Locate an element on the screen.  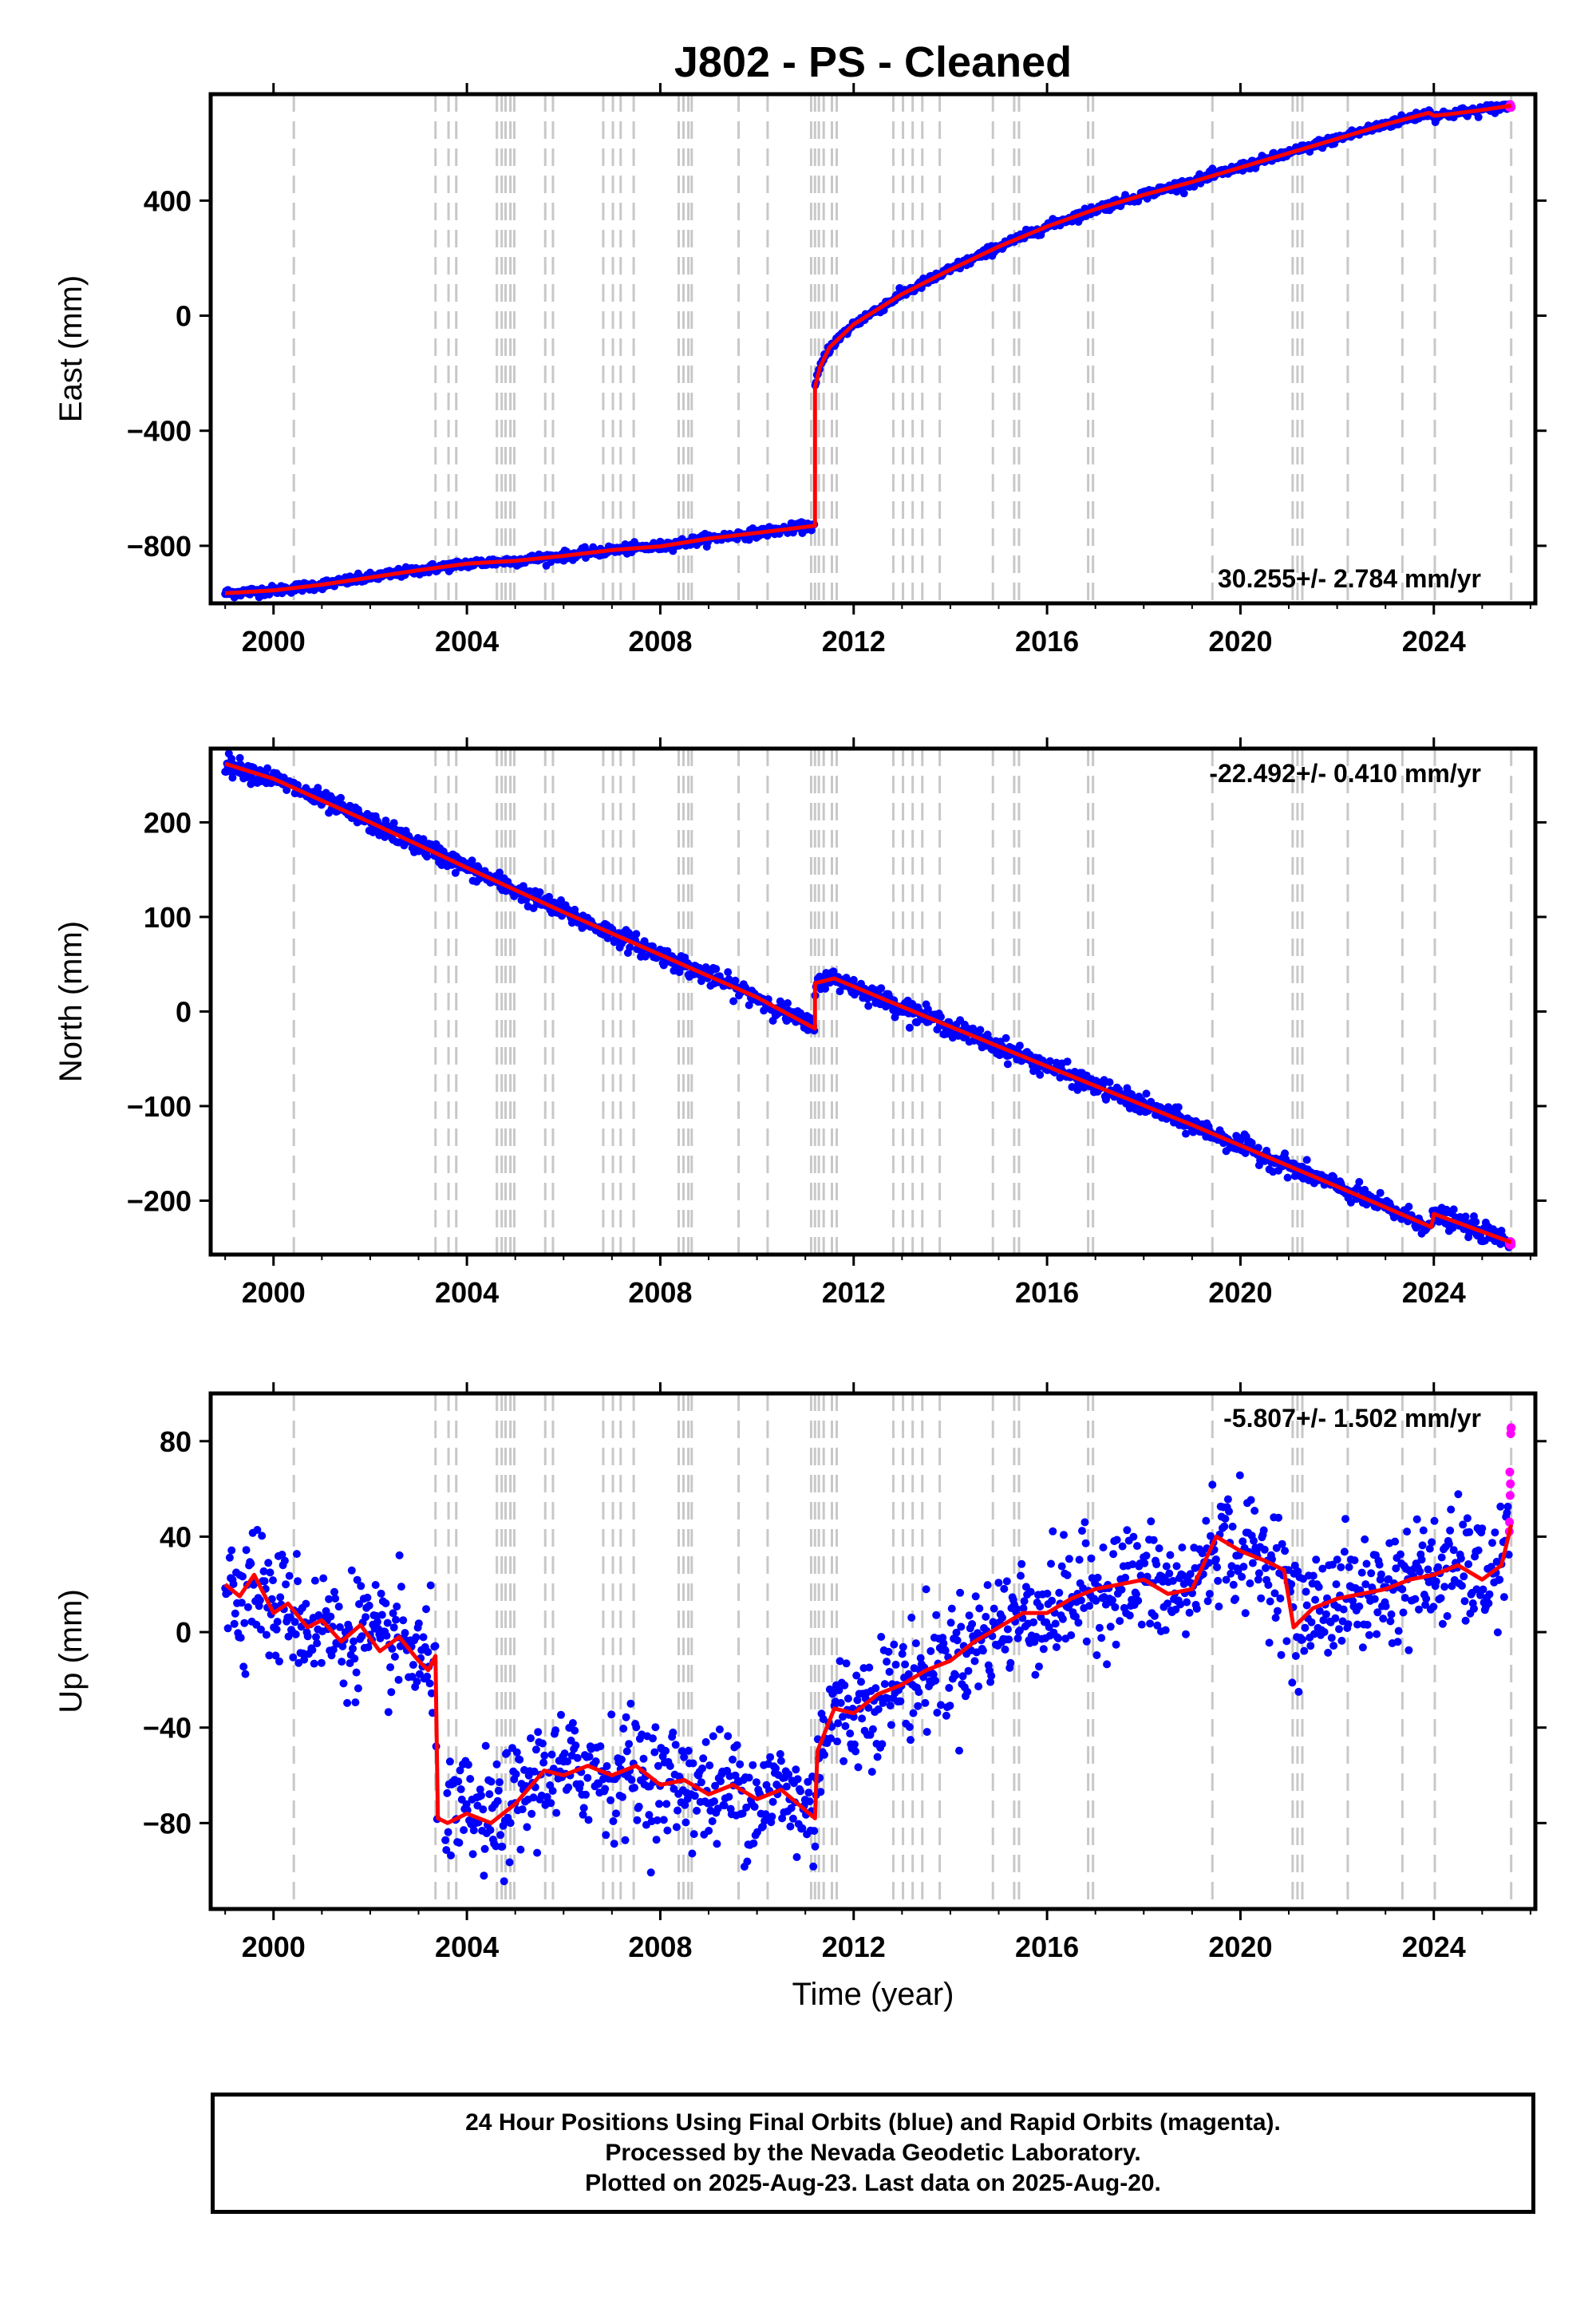
x-tick-label: 2016 is located at coordinates (1047, 641).